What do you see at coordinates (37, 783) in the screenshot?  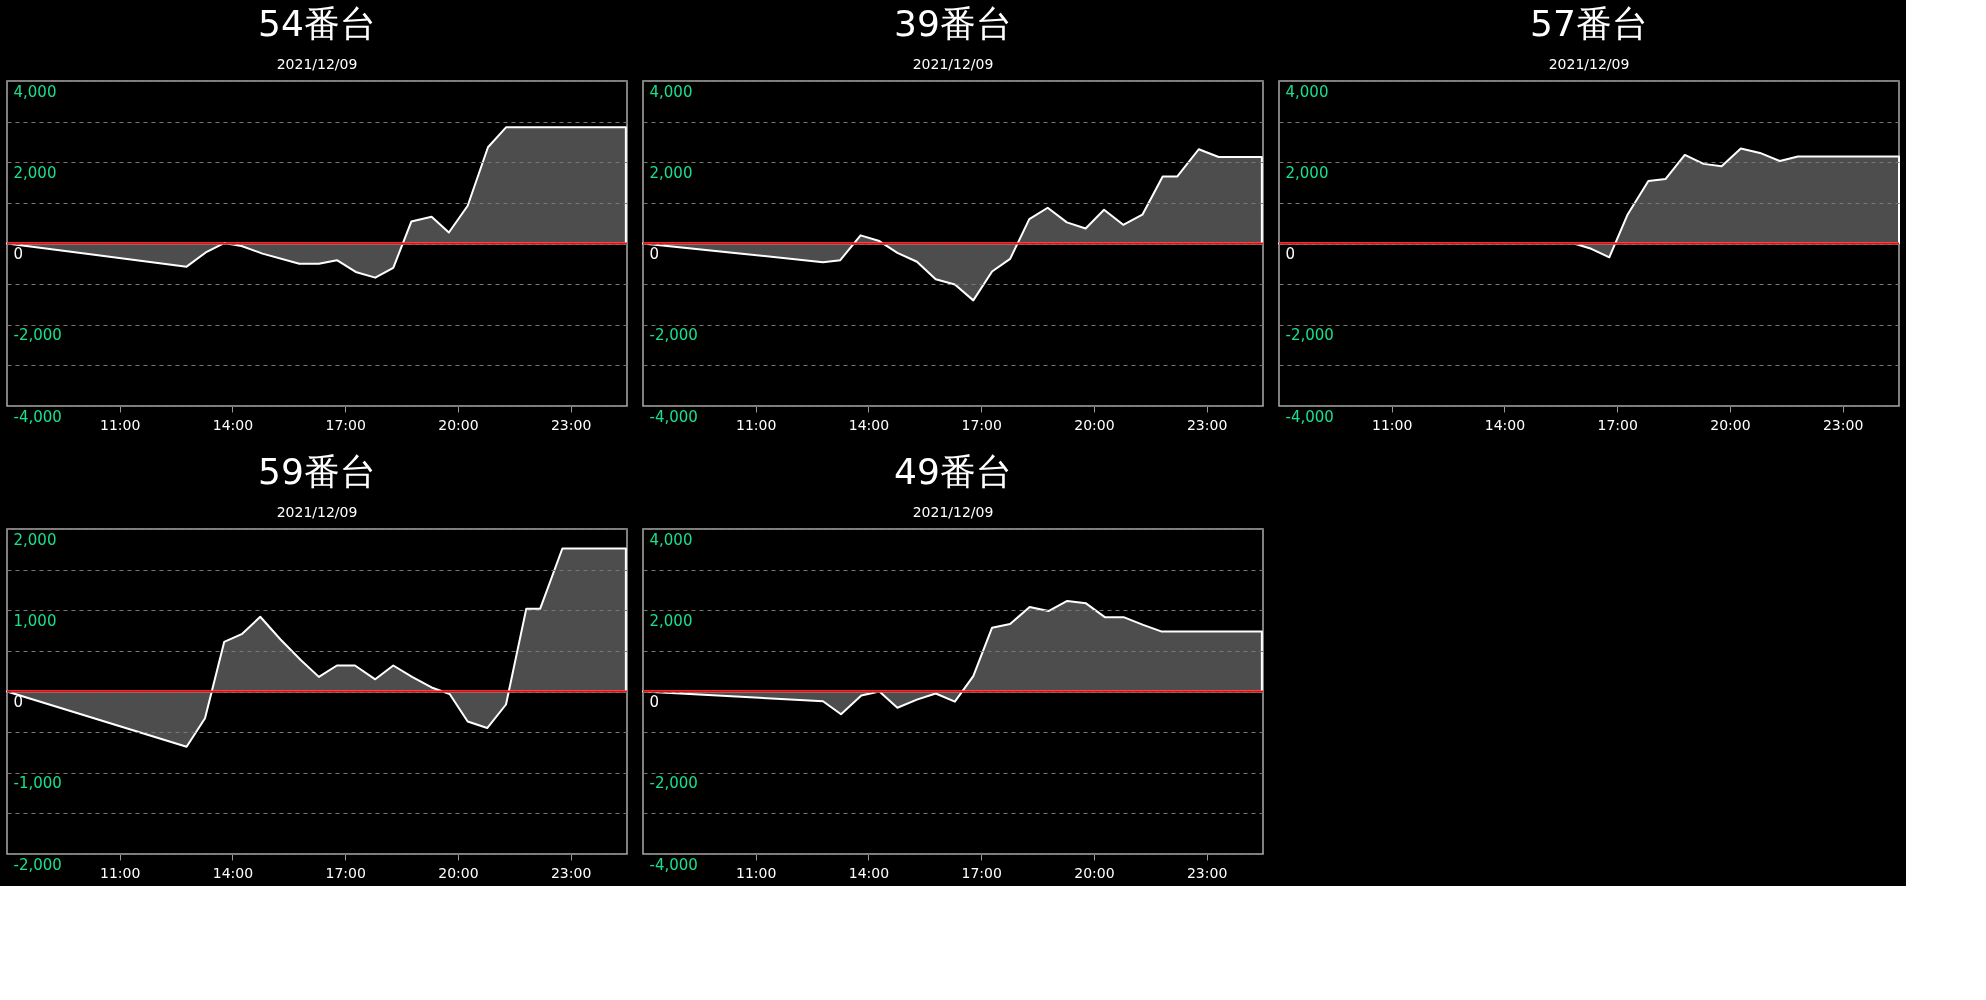 I see `y-tick-label: -1,000` at bounding box center [37, 783].